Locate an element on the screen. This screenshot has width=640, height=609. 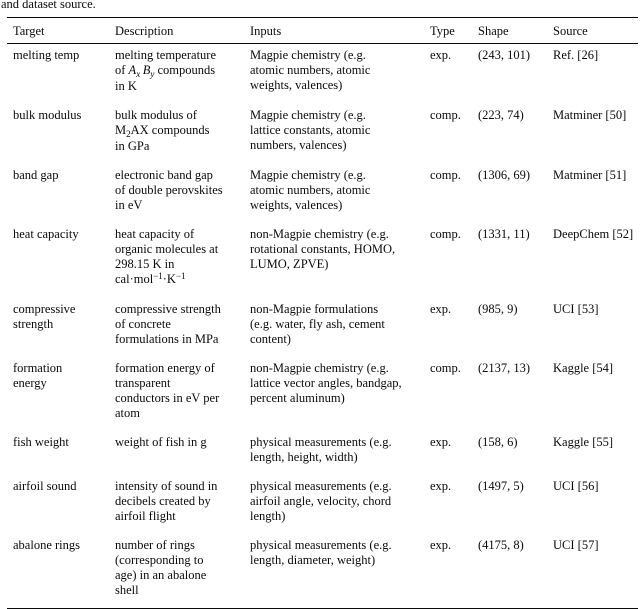
cell-source: UCI [57] is located at coordinates (576, 545).